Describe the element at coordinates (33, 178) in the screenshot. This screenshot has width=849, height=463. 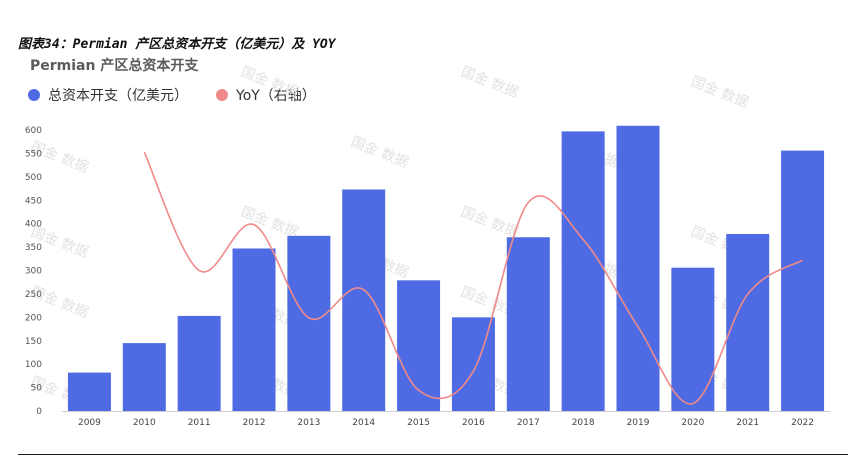
I see `y-tick-label: 500` at that location.